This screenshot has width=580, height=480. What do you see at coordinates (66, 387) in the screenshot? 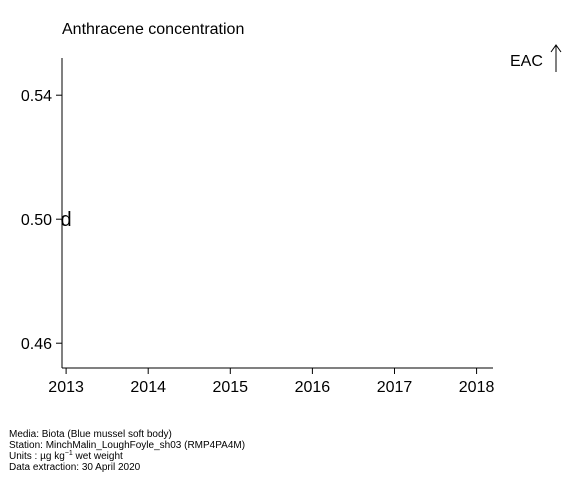
I see `x-tick-label: 2013` at bounding box center [66, 387].